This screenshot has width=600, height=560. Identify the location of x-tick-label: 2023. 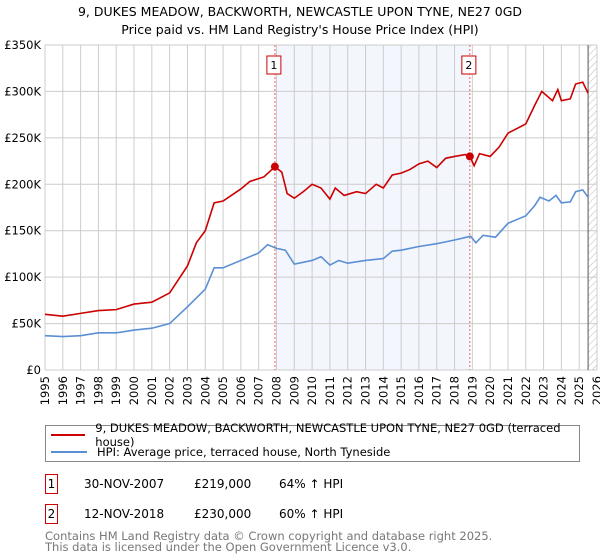
(544, 390).